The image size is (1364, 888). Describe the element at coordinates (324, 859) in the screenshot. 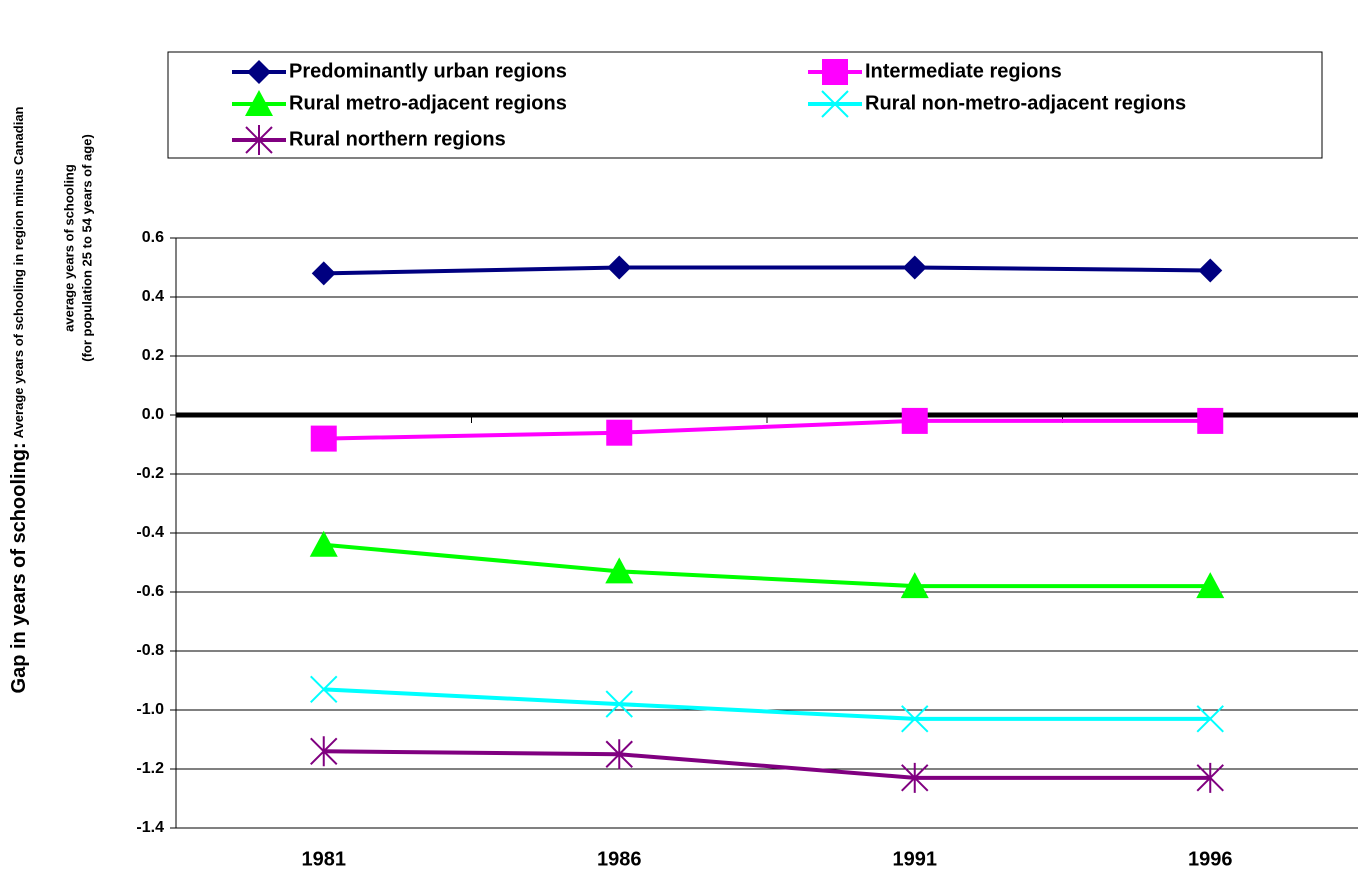

I see `x-tick-label: 1981` at that location.